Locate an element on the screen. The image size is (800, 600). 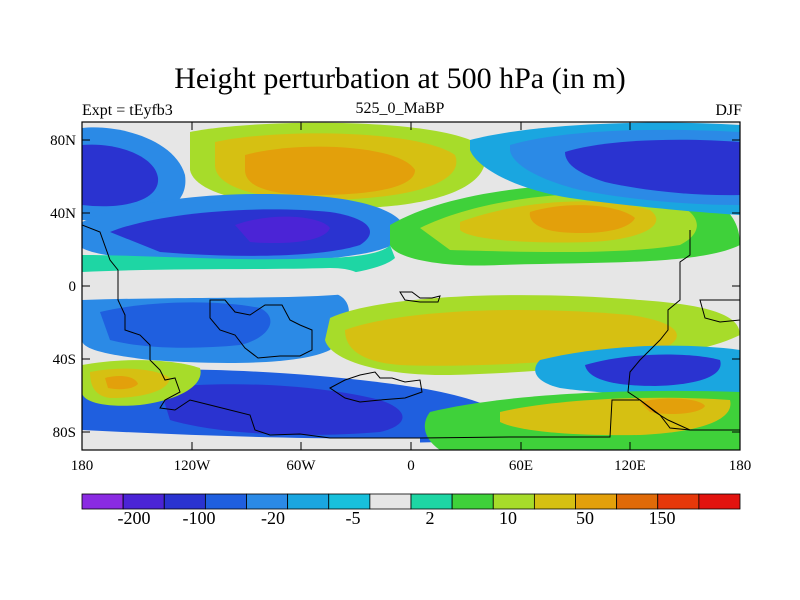
contour-southern-ocean-core is located at coordinates (281, 409).